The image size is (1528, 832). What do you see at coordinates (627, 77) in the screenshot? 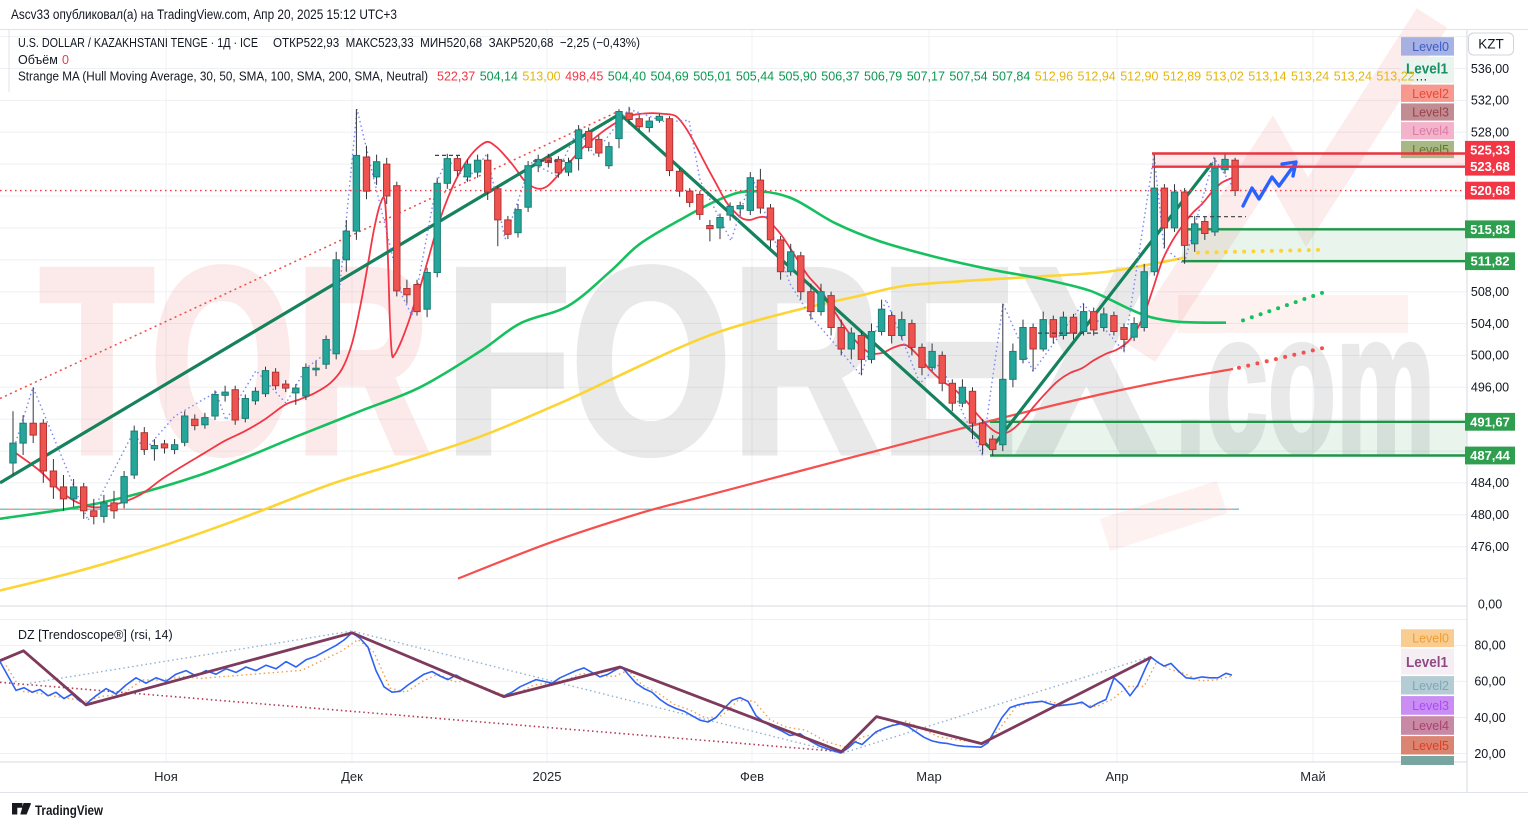
I see `svg-text: 504,40` at bounding box center [627, 77].